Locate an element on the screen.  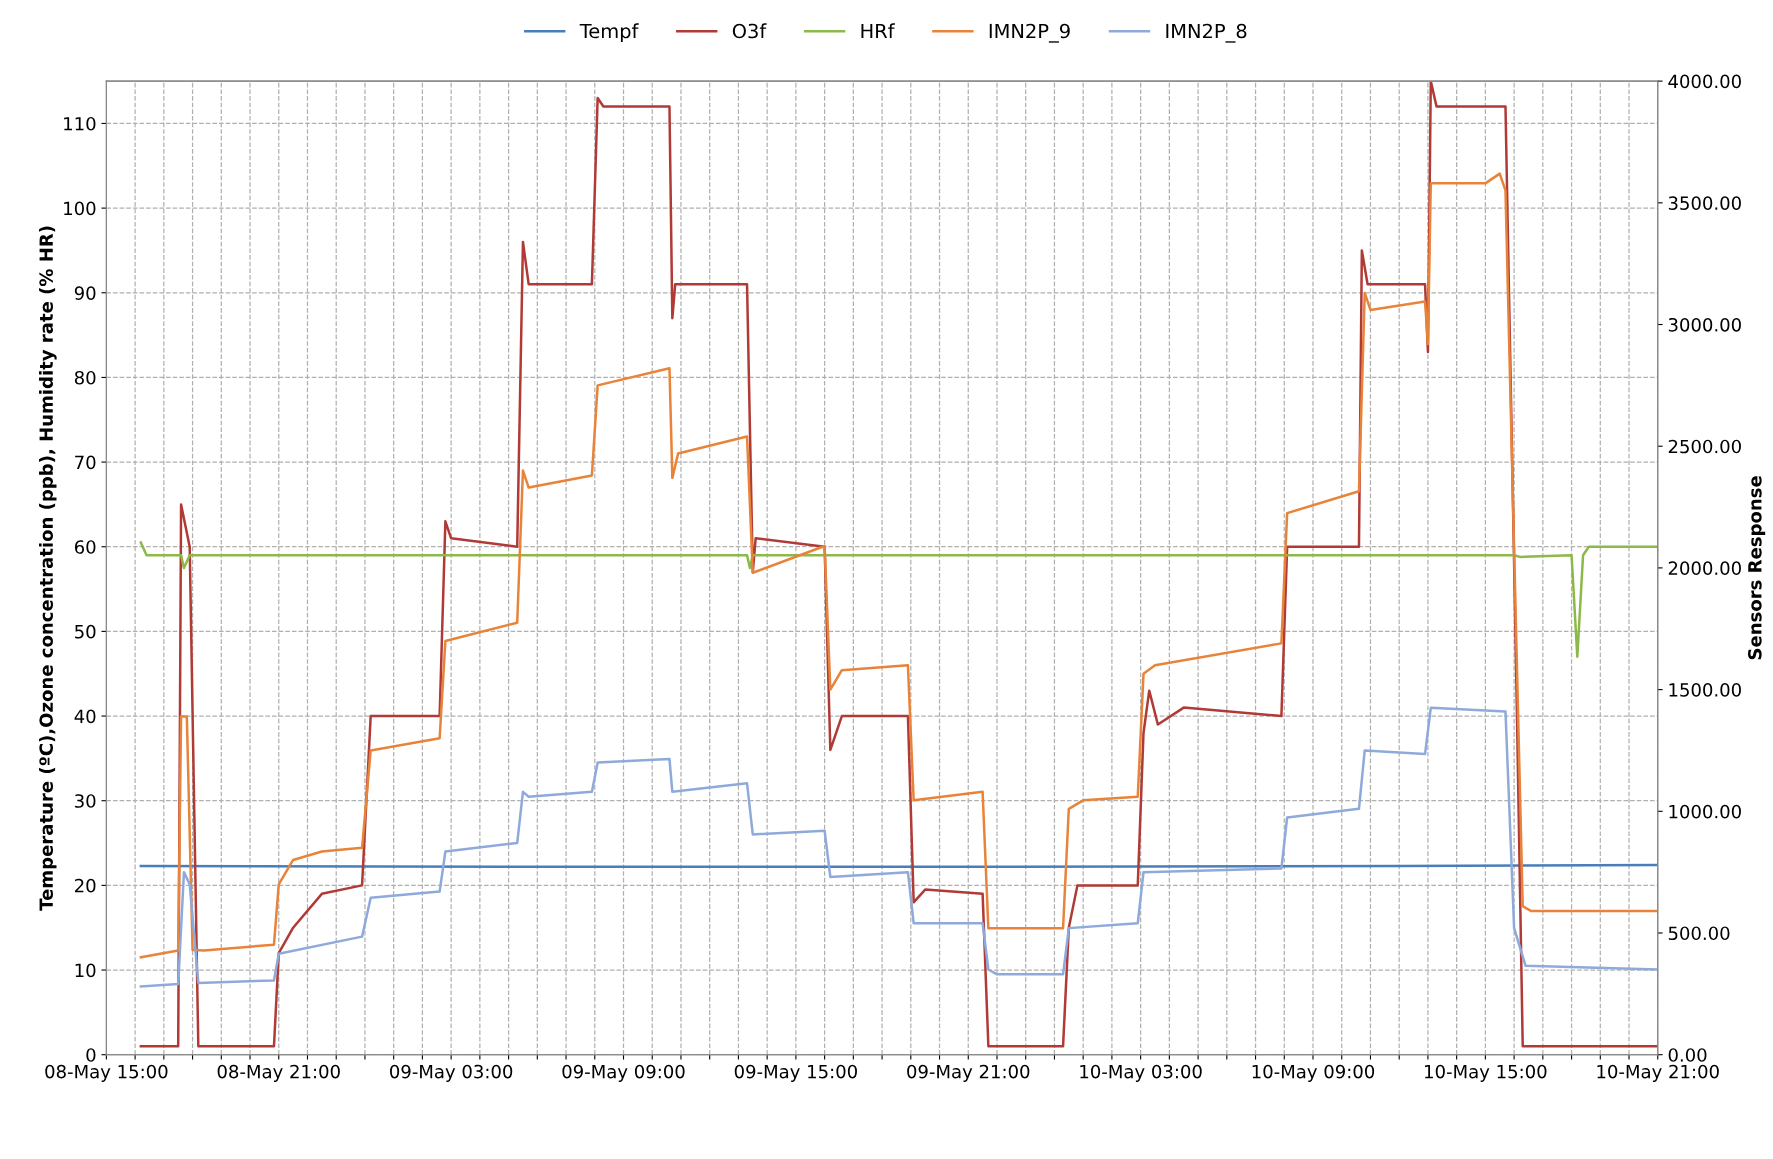
y-tick-label: 30 is located at coordinates (85, 801).